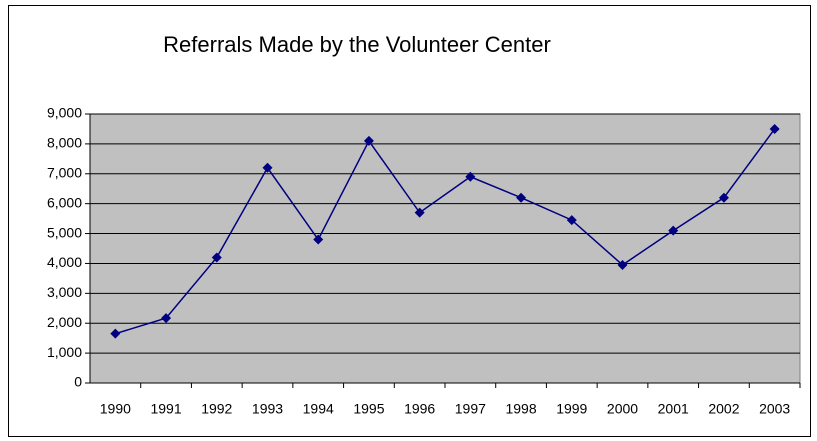  Describe the element at coordinates (64, 292) in the screenshot. I see `y-tick-label: 3,000` at that location.